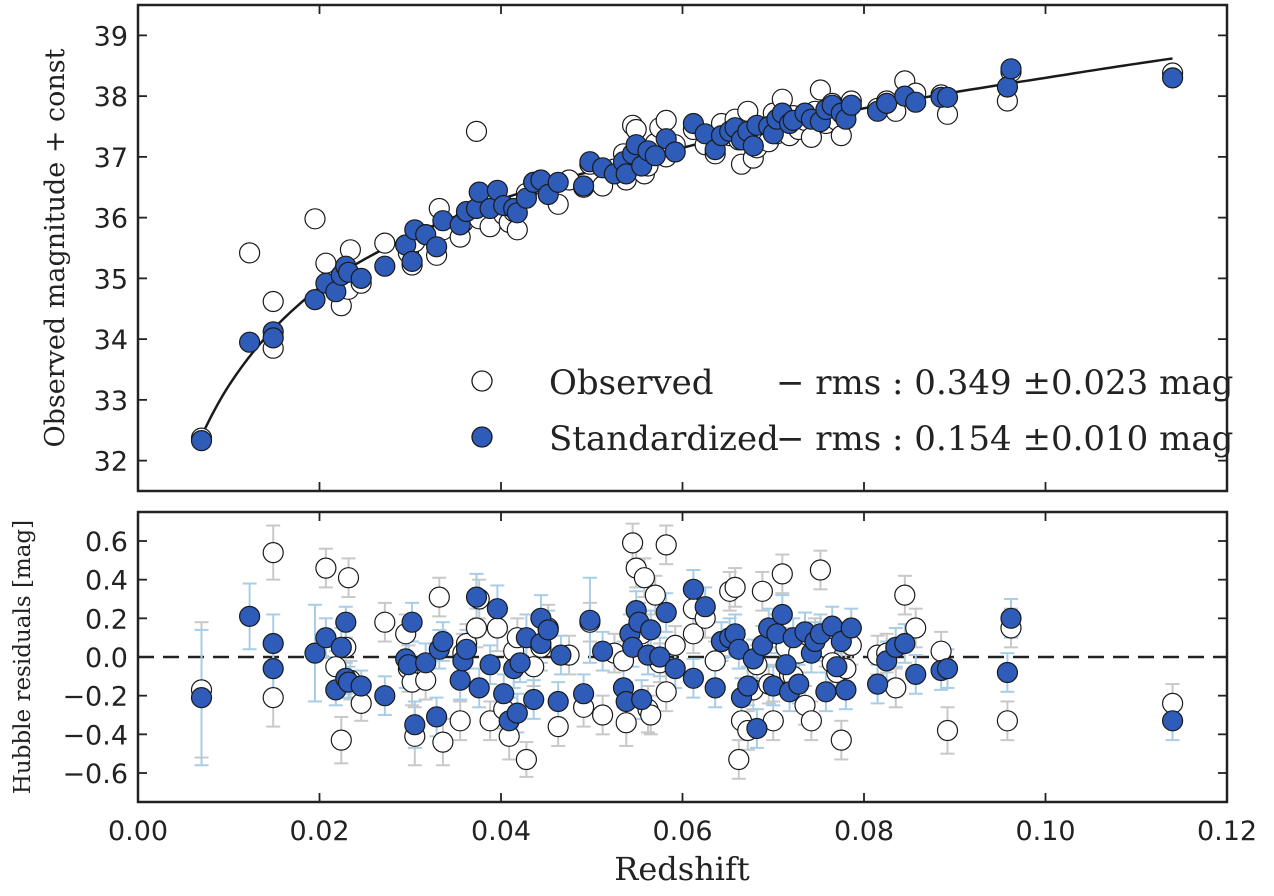 Image resolution: width=1274 pixels, height=896 pixels. I want to click on x-tick-label: 0.10, so click(1045, 831).